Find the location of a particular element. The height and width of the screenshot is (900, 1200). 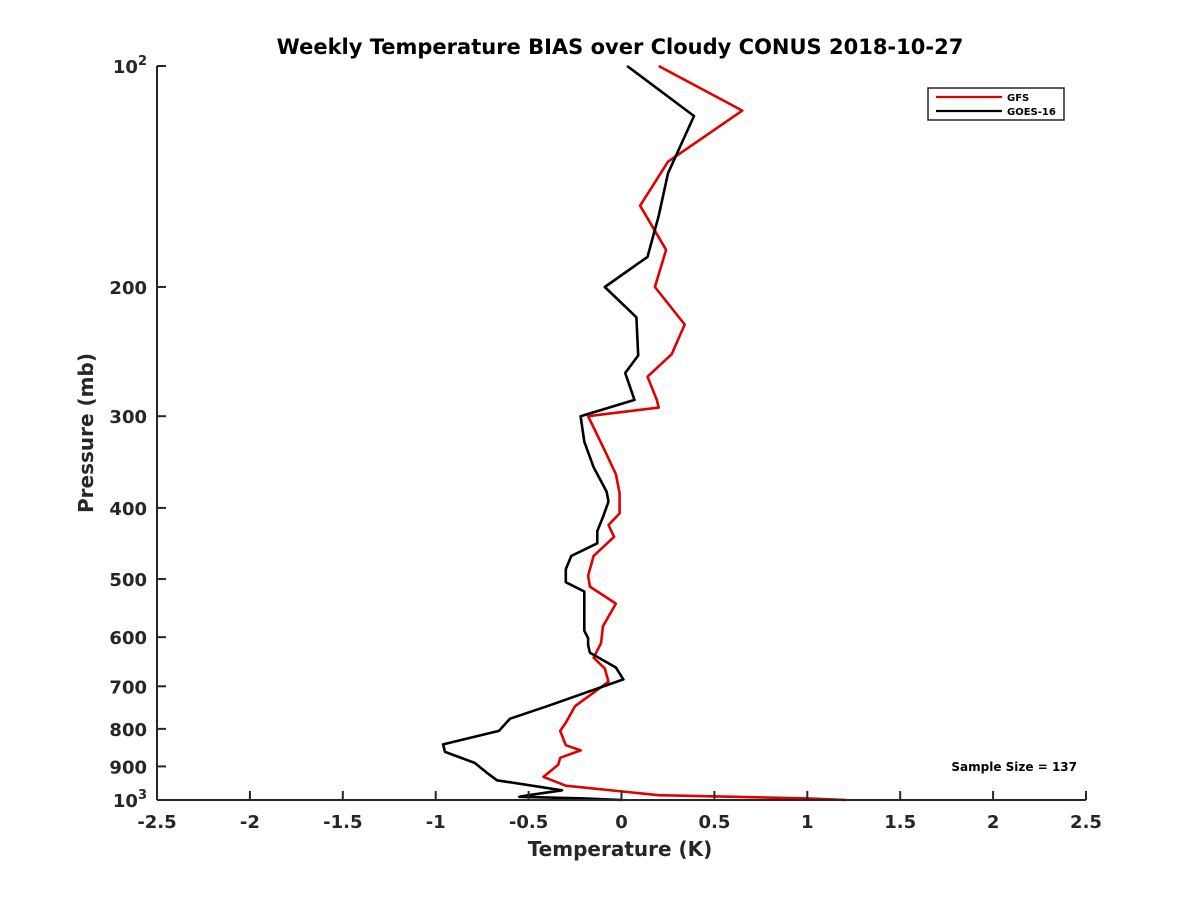

y-tick-label: 800 is located at coordinates (128, 730).